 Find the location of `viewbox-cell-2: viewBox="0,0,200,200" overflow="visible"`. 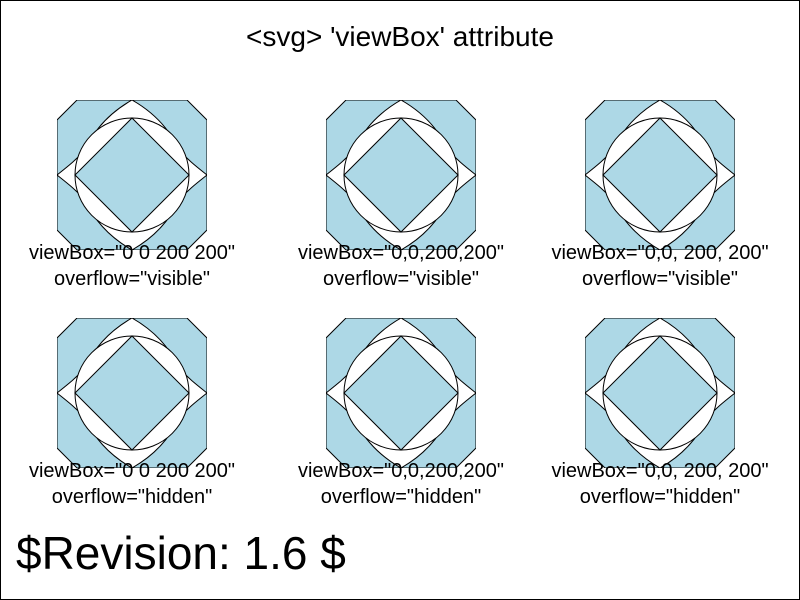

viewbox-cell-2: viewBox="0,0,200,200" overflow="visible" is located at coordinates (401, 200).